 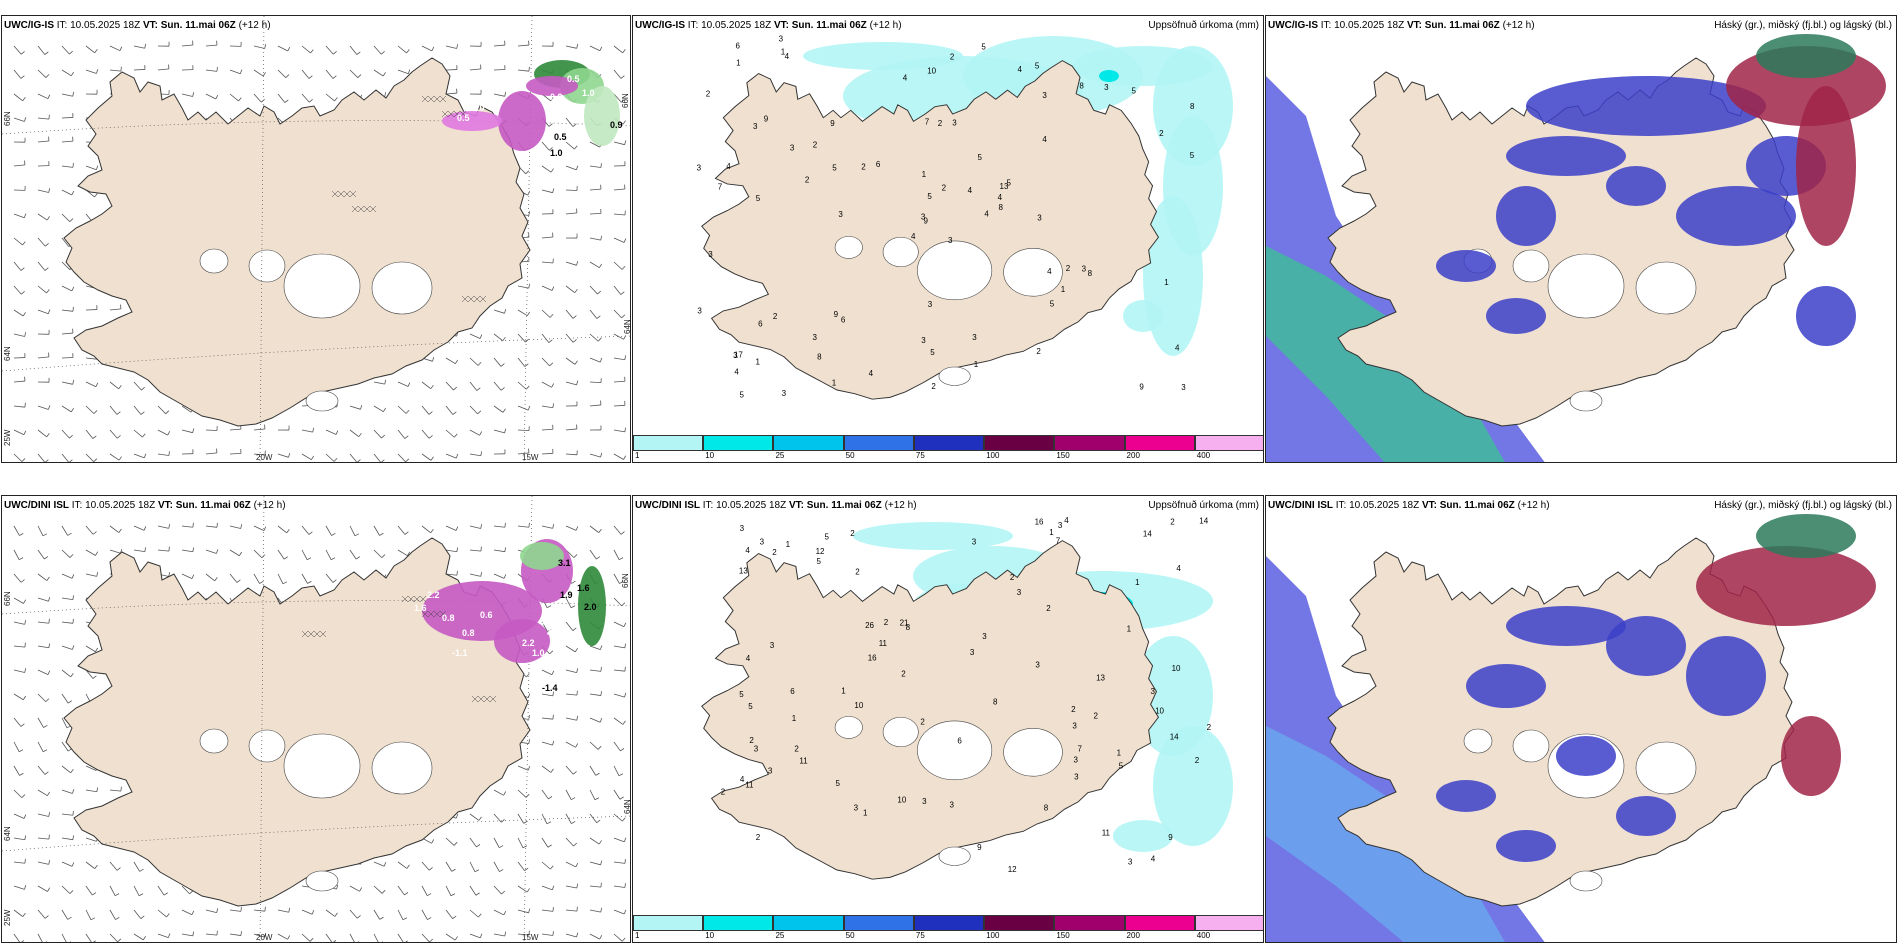 What do you see at coordinates (758, 362) in the screenshot?
I see `precip-value: 1` at bounding box center [758, 362].